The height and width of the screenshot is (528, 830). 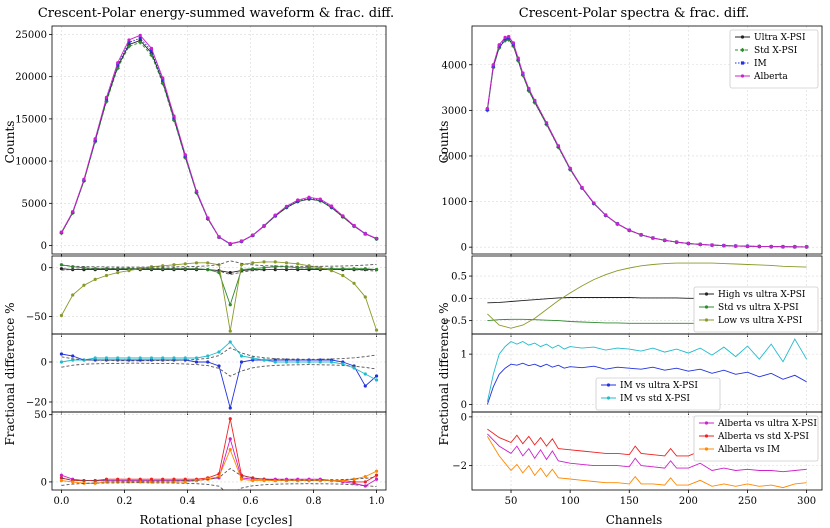 I want to click on series-line-low-vs-ultra-x-psi, so click(x=647, y=295).